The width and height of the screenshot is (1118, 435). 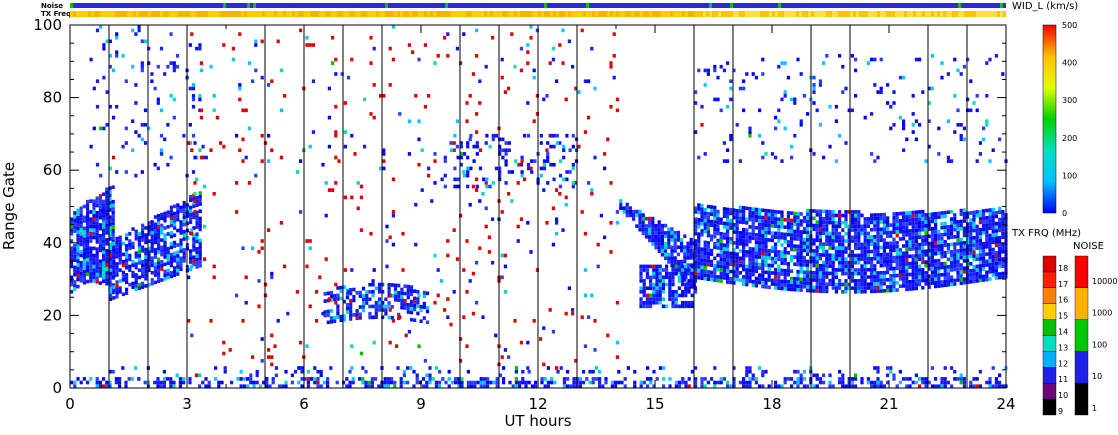 I want to click on noise-strip-label: Noise, so click(x=52, y=6).